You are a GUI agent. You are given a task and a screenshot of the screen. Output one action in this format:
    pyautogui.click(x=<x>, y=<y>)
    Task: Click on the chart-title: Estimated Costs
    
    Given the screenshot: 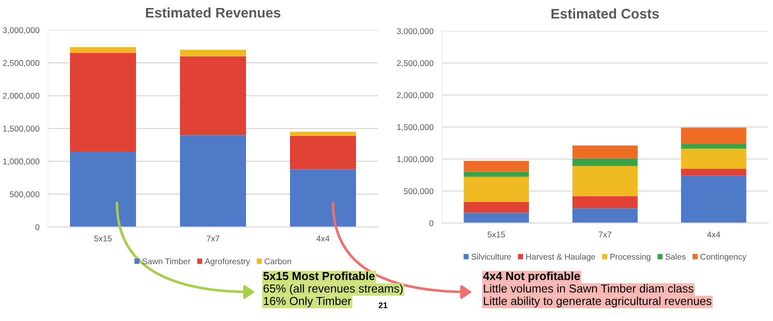 What is the action you would take?
    pyautogui.click(x=605, y=13)
    